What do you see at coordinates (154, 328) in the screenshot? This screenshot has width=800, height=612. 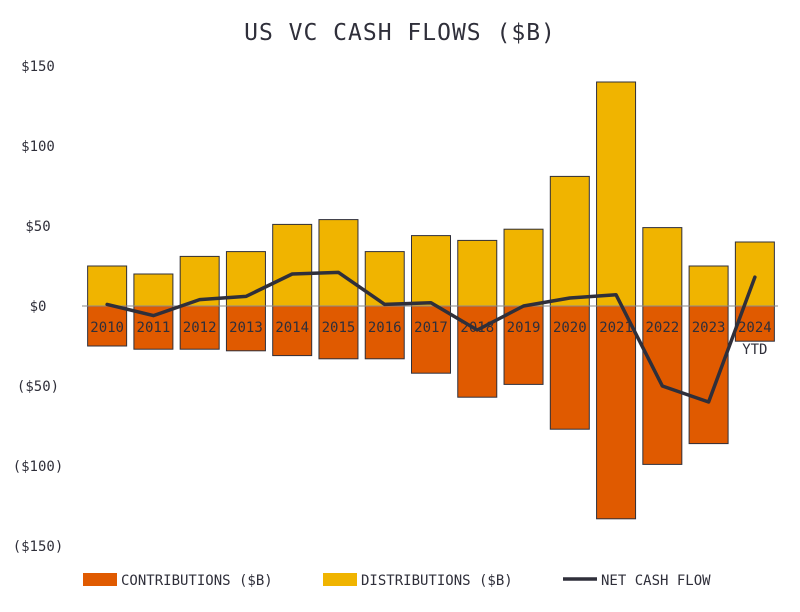 I see `x-tick-label-2011: 2011` at bounding box center [154, 328].